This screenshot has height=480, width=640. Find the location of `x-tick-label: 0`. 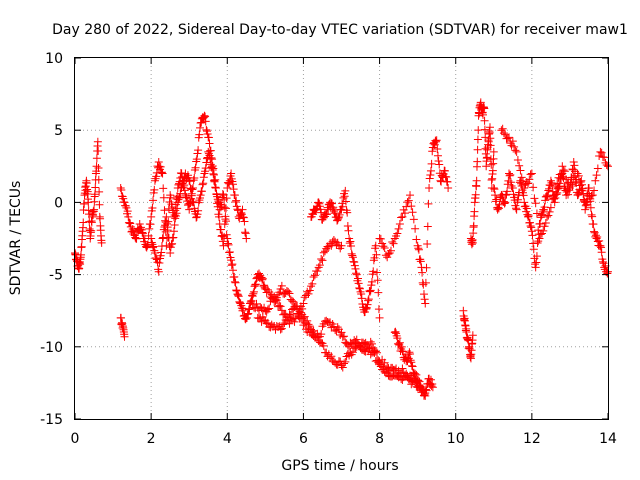

x-tick-label: 0 is located at coordinates (75, 439).